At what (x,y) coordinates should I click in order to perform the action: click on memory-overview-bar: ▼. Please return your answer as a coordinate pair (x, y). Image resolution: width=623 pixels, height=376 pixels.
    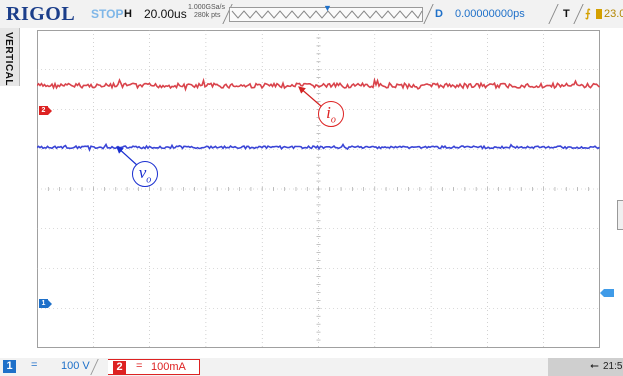
    Looking at the image, I should click on (326, 12).